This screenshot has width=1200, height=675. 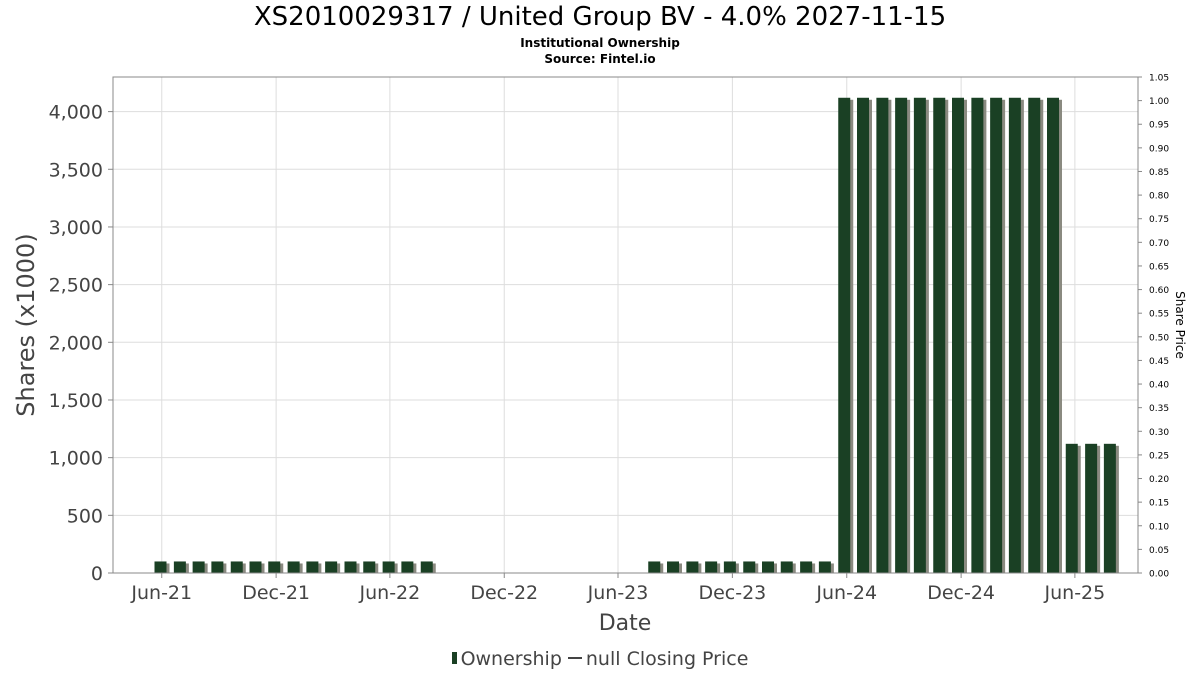 What do you see at coordinates (1159, 456) in the screenshot?
I see `y-right-tick-label: 0.25` at bounding box center [1159, 456].